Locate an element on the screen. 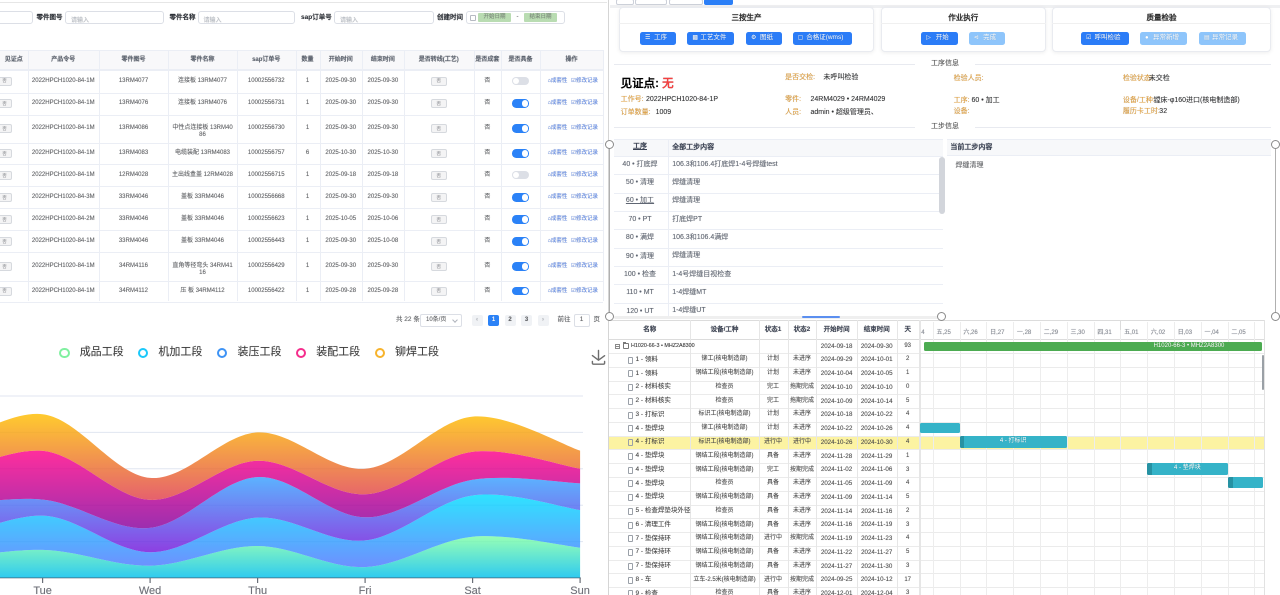 This screenshot has width=1280, height=595. svg-text: Sat is located at coordinates (472, 590).